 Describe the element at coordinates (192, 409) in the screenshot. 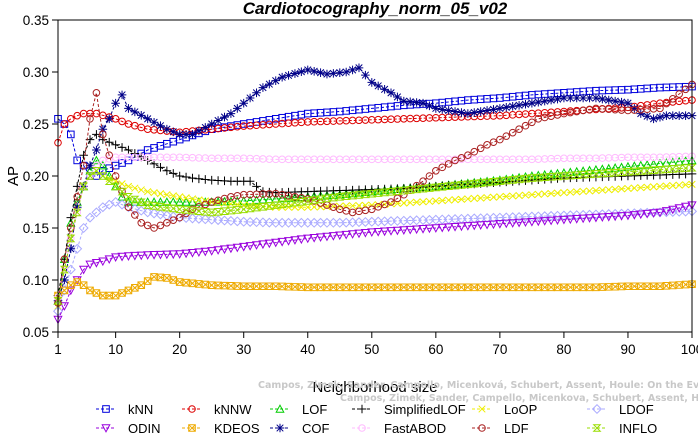

I see `legend-marker-knnw` at that location.